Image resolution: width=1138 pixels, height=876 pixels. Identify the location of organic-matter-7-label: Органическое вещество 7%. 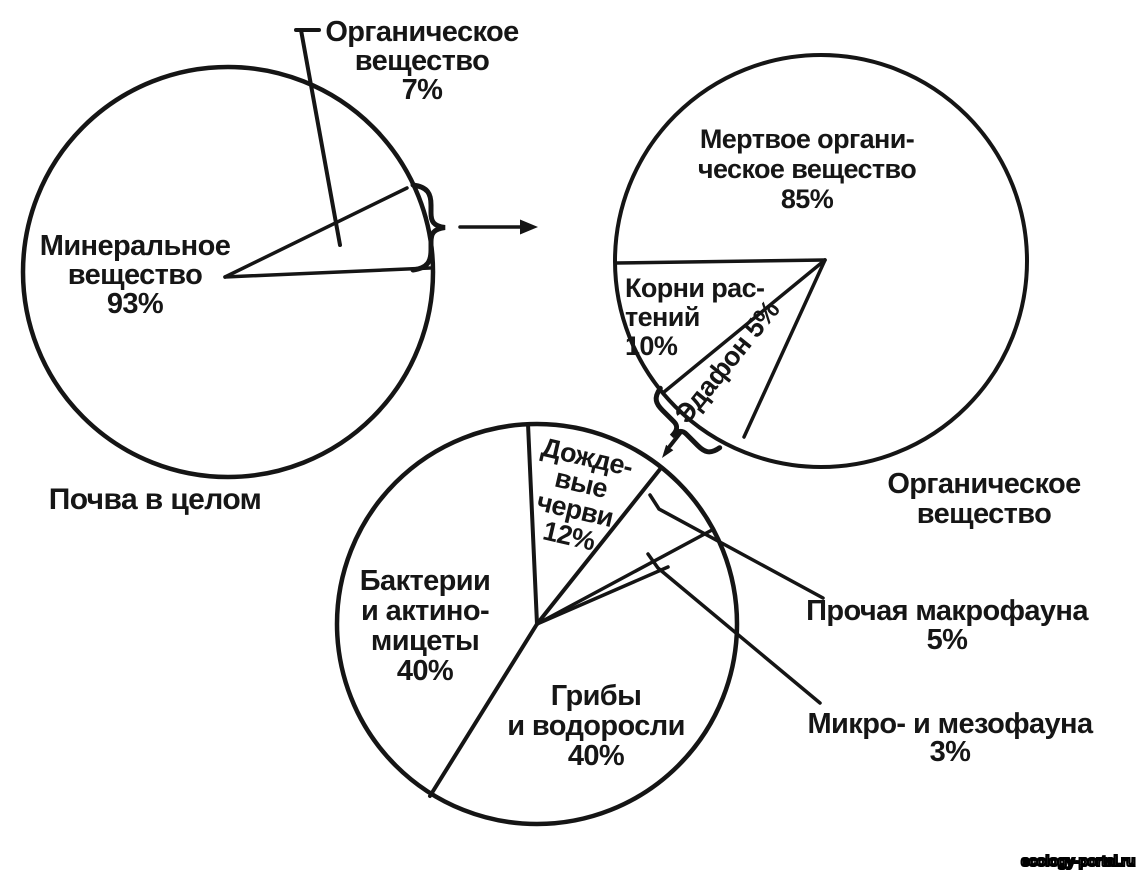
(422, 61).